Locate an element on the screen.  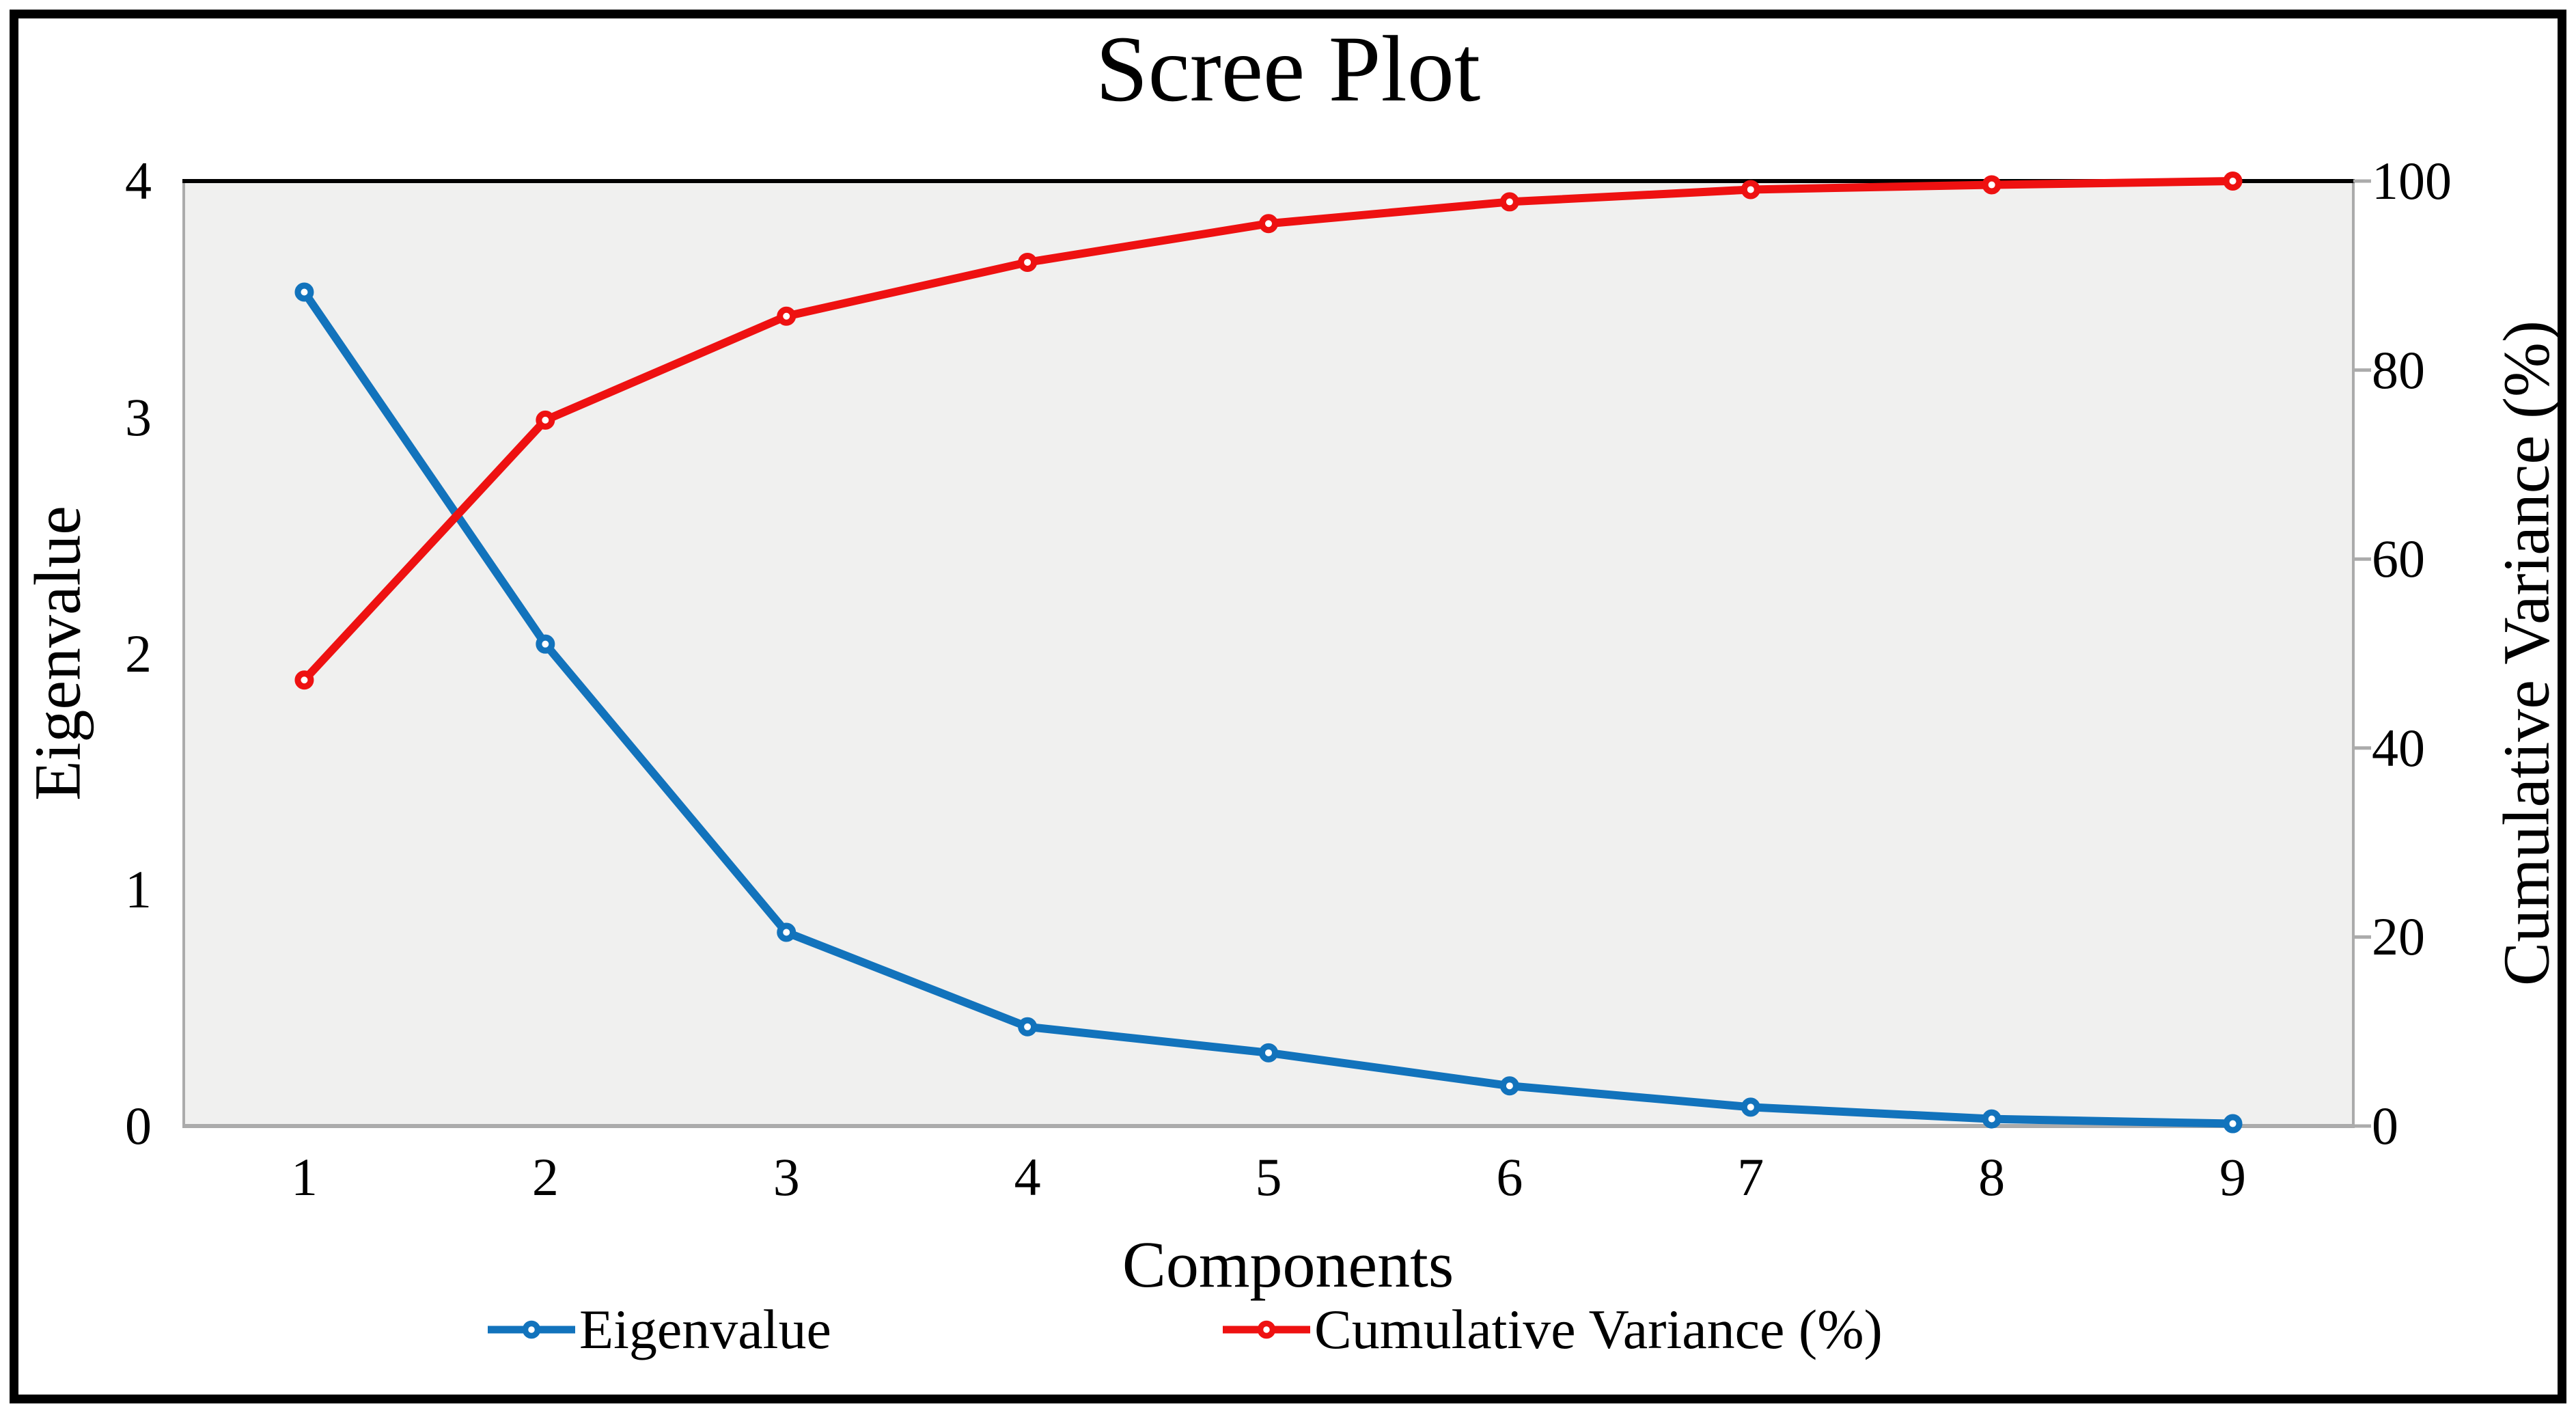
x-tick-label: 5 is located at coordinates (1269, 1177).